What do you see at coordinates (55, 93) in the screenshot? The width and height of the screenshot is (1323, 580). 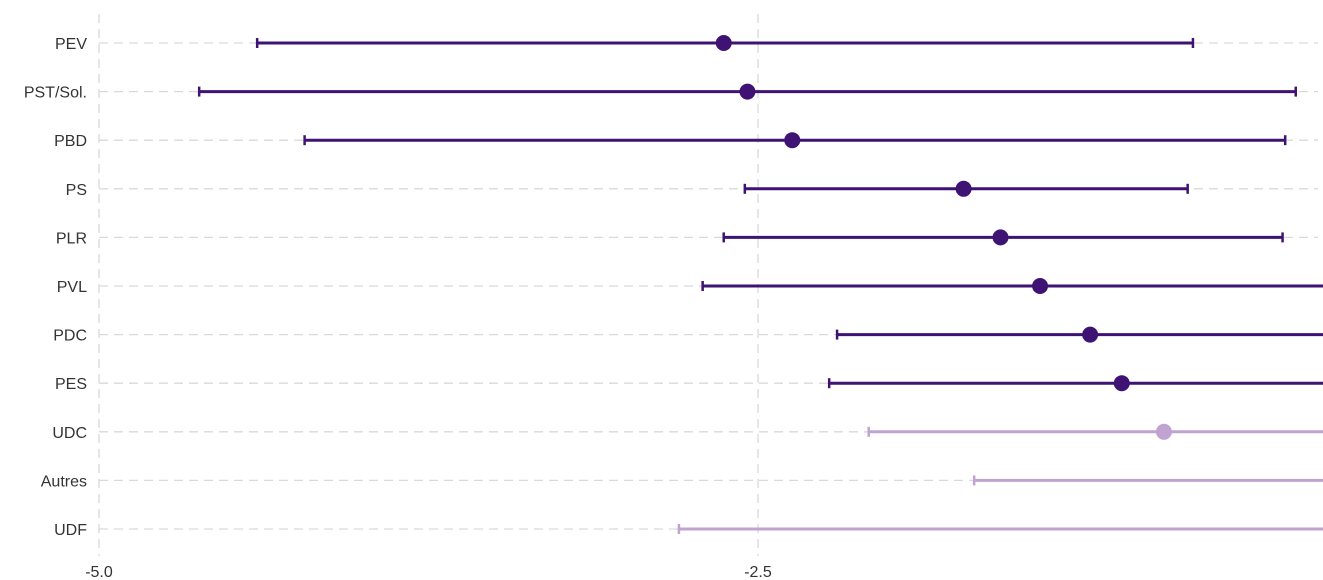 I see `y-tick-label: PST/Sol.` at bounding box center [55, 93].